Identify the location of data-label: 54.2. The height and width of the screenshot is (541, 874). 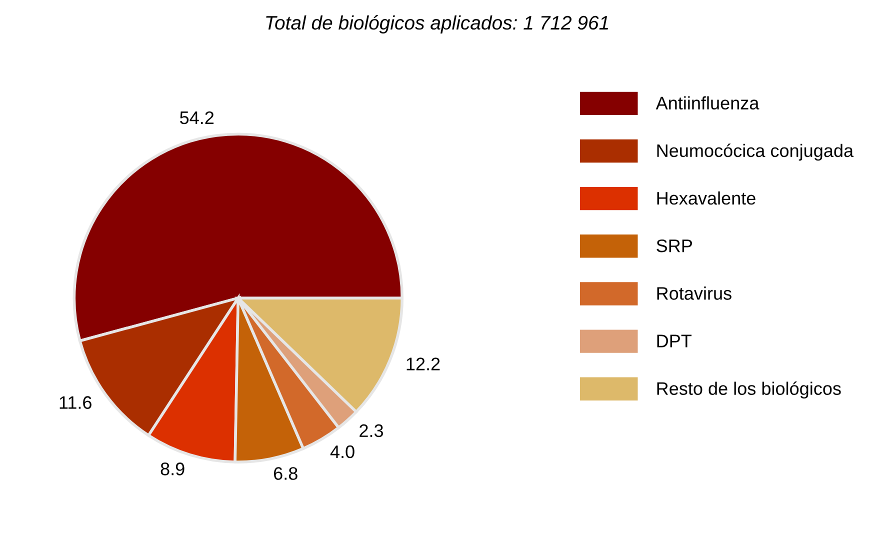
(197, 117).